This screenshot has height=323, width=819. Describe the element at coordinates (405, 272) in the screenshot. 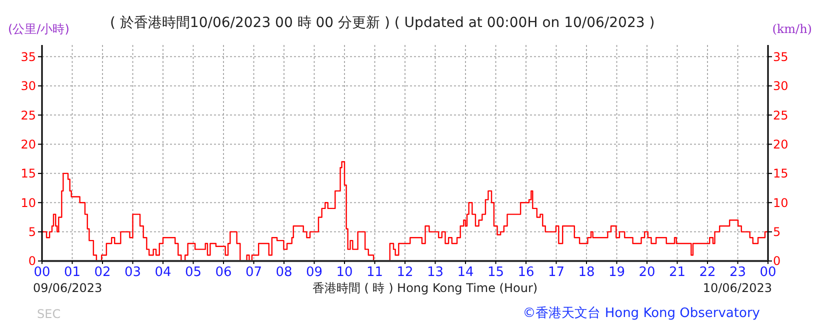

I see `x-tick-label: 12` at that location.